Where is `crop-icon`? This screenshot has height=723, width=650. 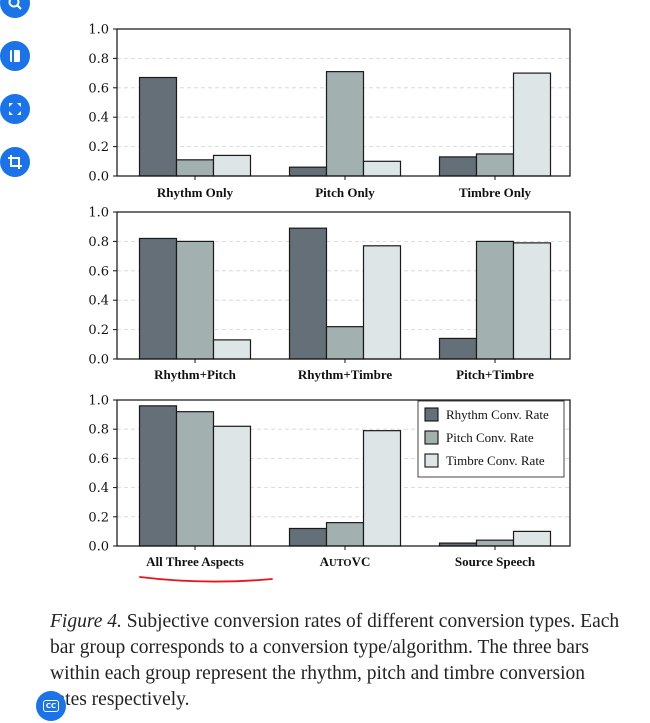
crop-icon is located at coordinates (15, 162).